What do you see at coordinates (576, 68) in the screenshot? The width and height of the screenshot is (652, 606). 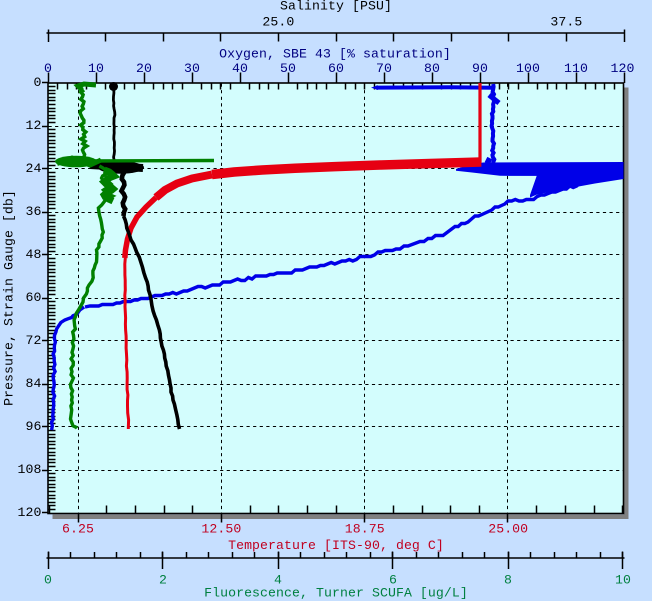 I see `svg-text: 110` at bounding box center [576, 68].